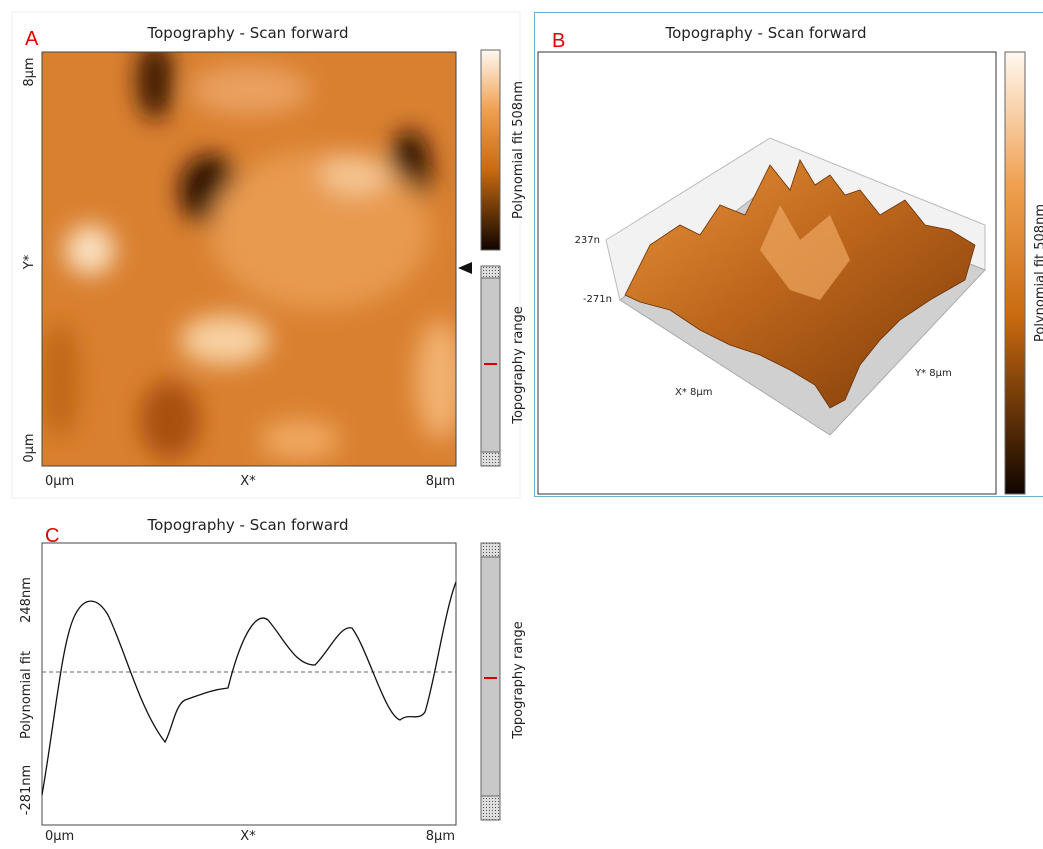 This screenshot has width=1043, height=849. Describe the element at coordinates (29, 71) in the screenshot. I see `y-axis-top: 8µm` at that location.